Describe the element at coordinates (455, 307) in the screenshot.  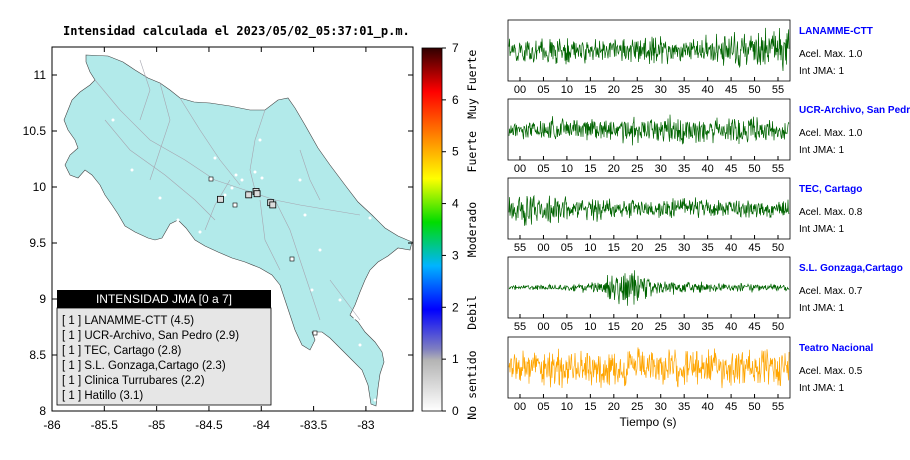
I see `colorbar-tick-label: 2` at that location.